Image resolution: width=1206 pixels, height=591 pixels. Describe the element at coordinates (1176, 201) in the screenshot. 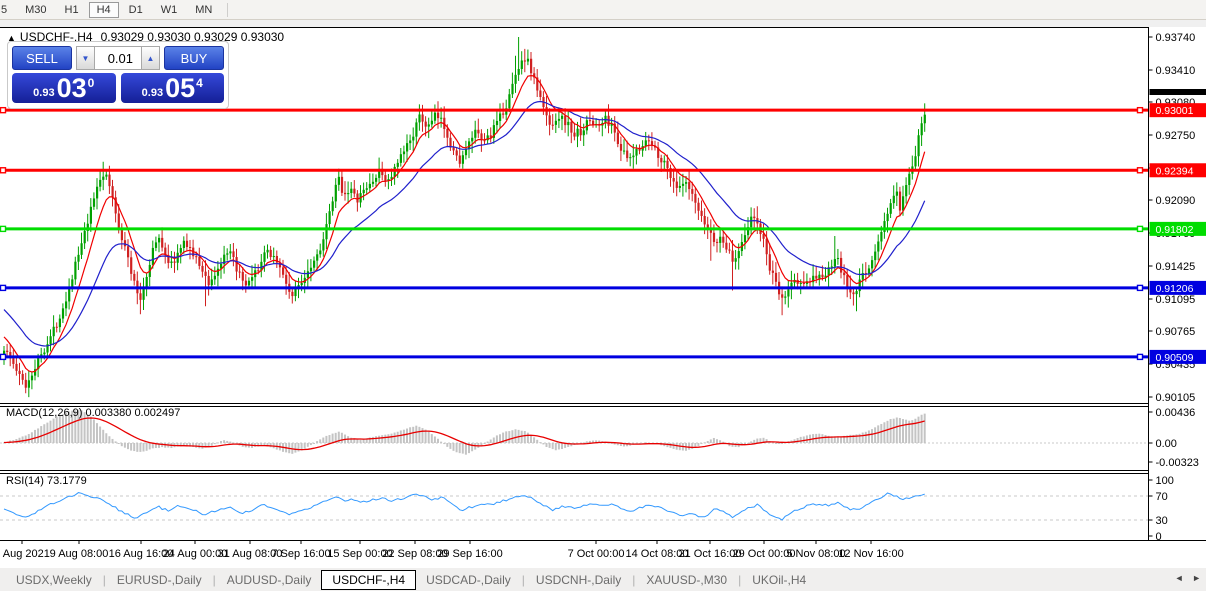

I see `price-axis-label: 0.92090` at that location.